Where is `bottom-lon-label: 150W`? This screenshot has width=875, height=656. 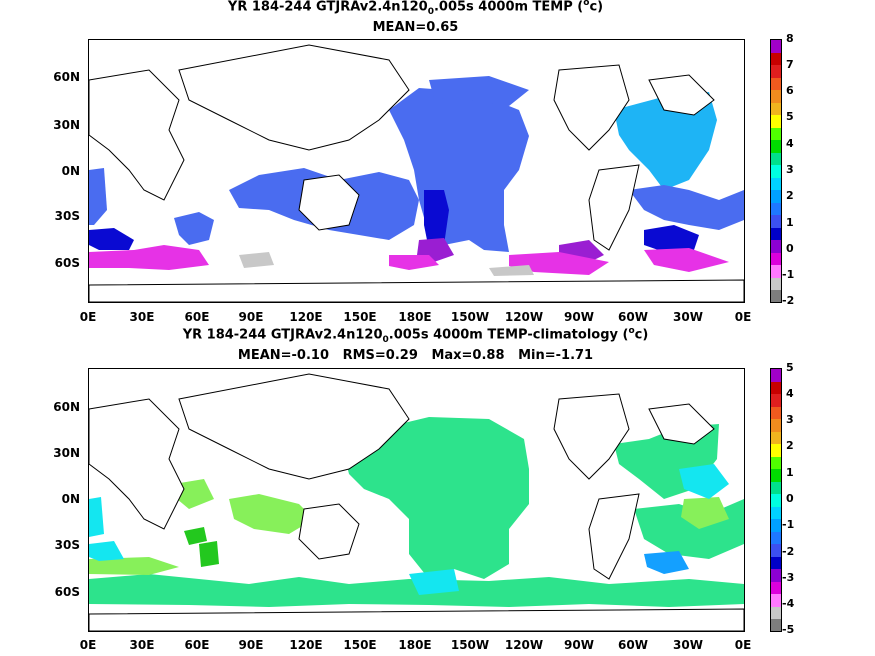 bottom-lon-label: 150W is located at coordinates (470, 645).